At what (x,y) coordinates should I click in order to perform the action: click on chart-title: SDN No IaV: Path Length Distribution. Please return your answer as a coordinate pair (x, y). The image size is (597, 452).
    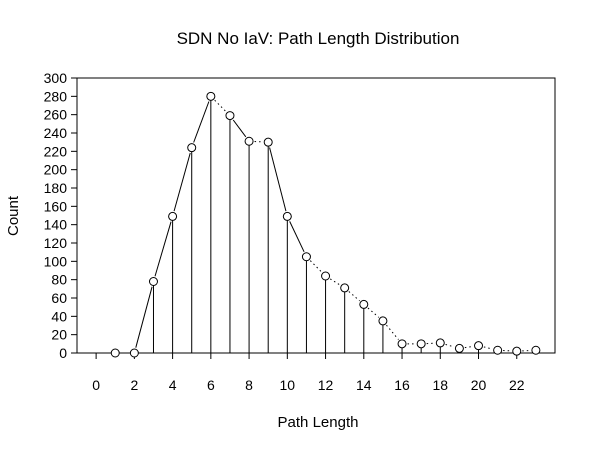
    Looking at the image, I should click on (318, 38).